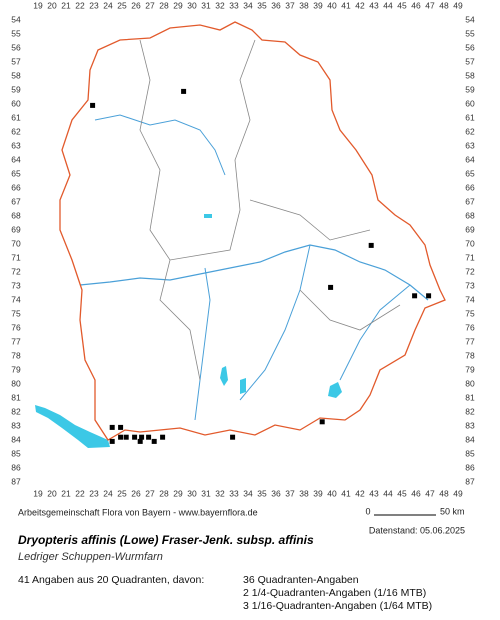 Image resolution: width=500 pixels, height=620 pixels. I want to click on y-tick-label: 59, so click(470, 89).